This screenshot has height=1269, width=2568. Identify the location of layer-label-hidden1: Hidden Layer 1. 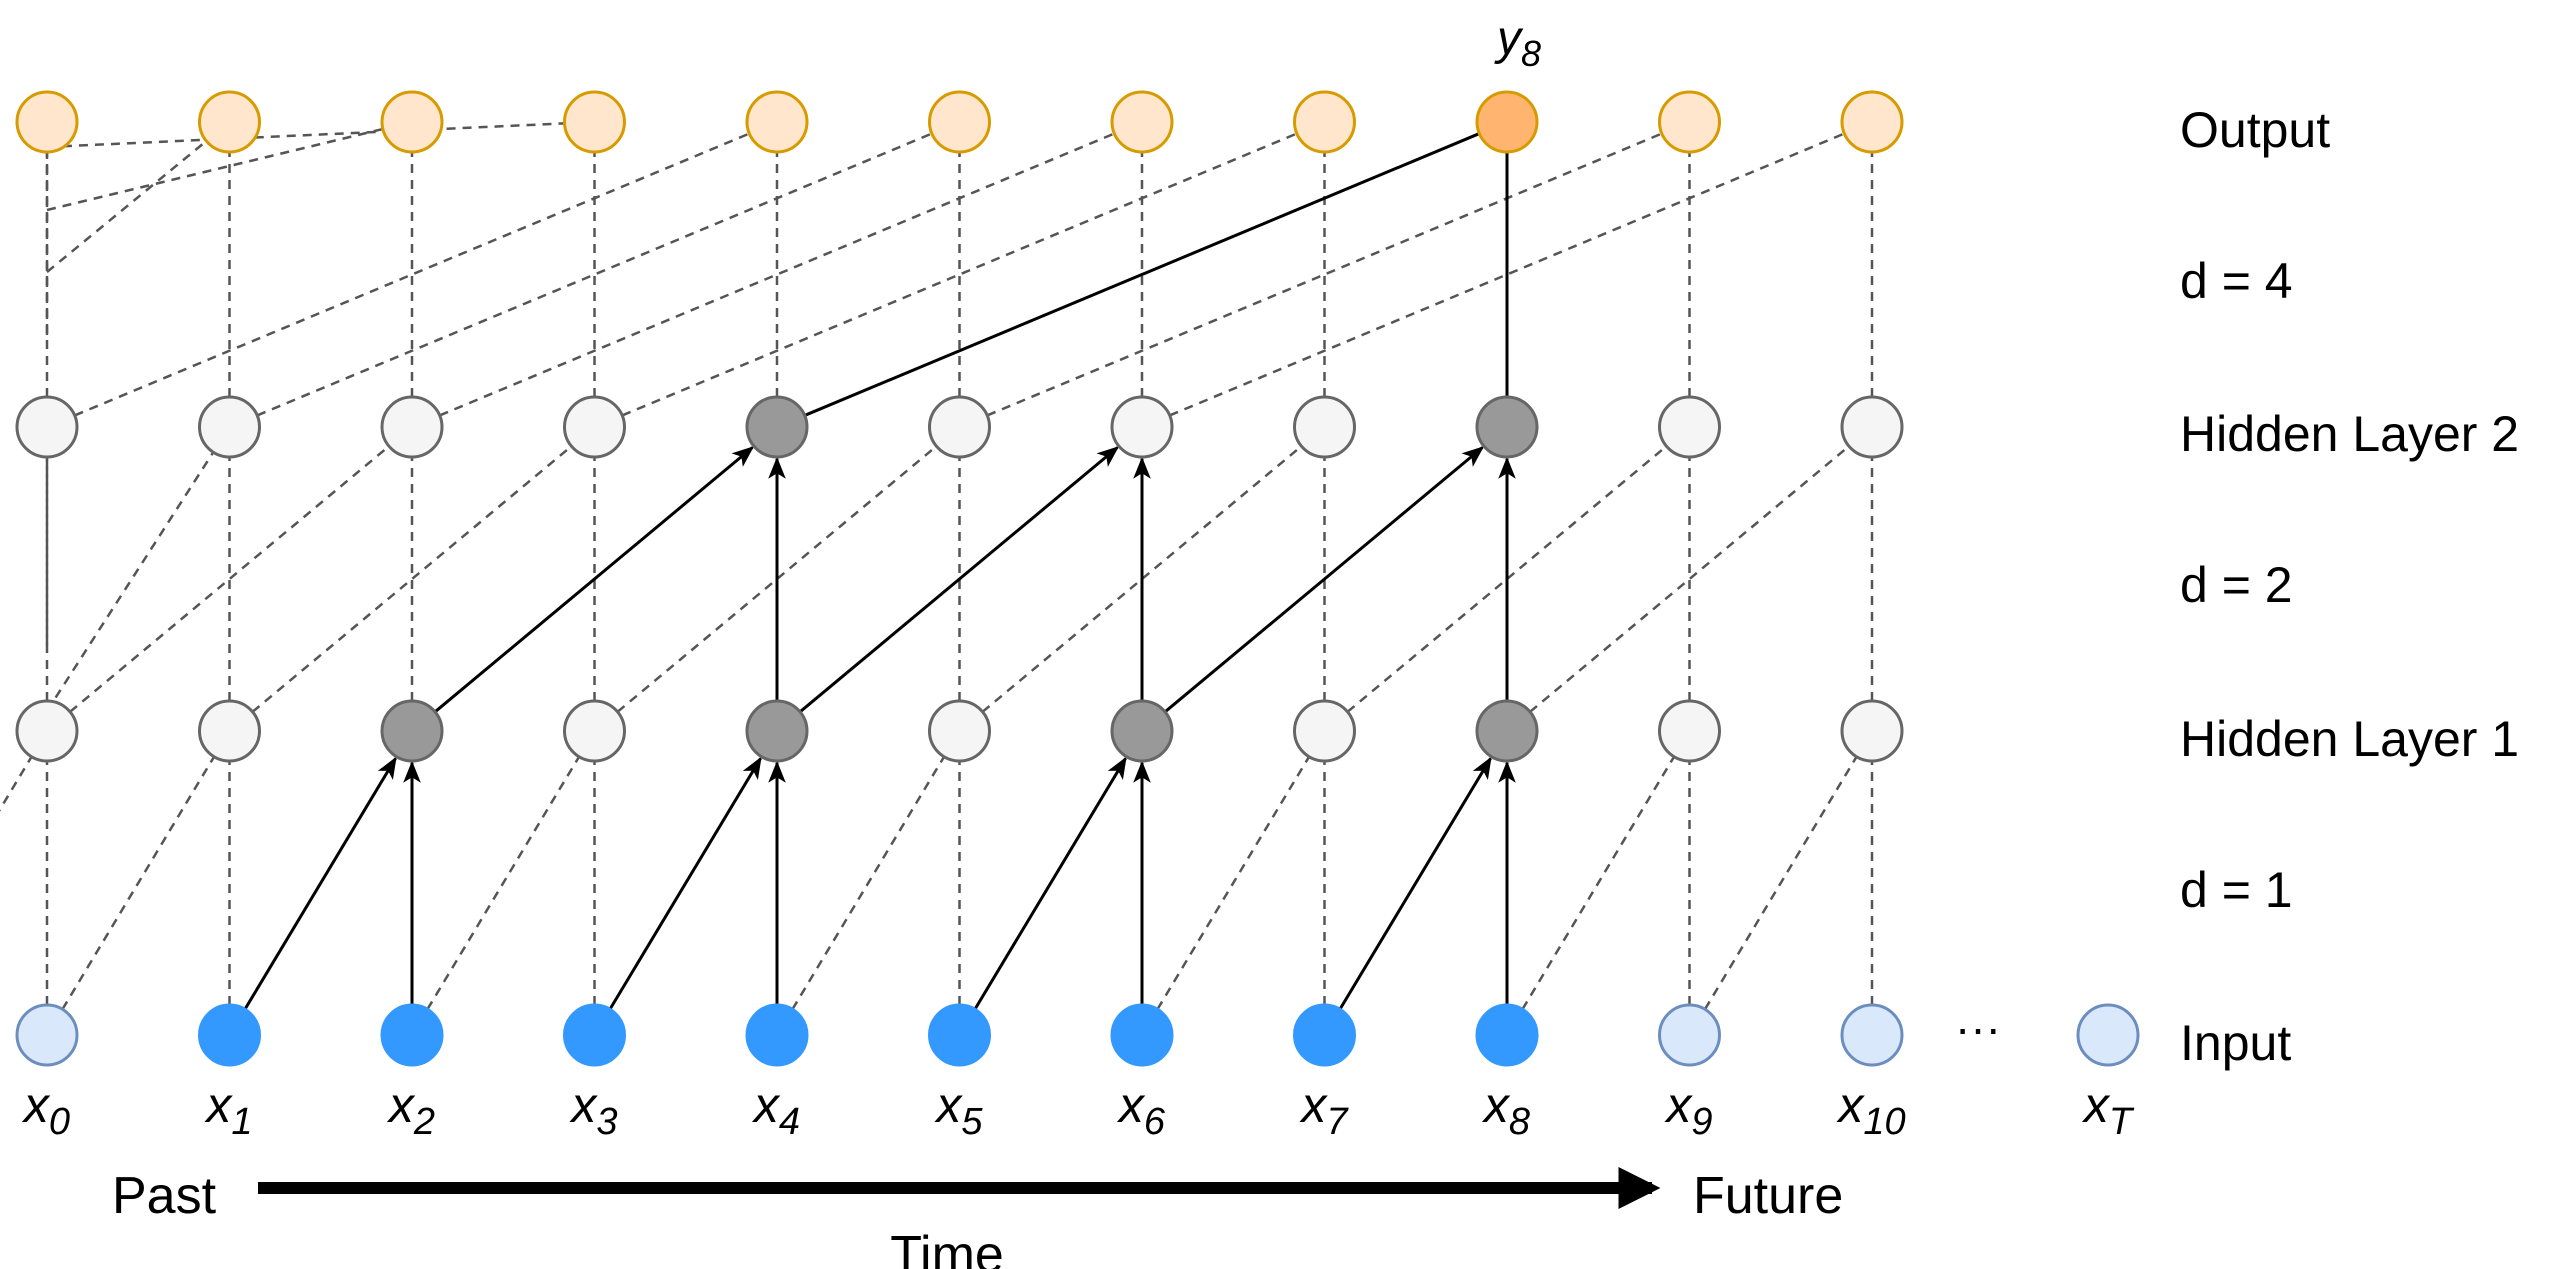
(2349, 739).